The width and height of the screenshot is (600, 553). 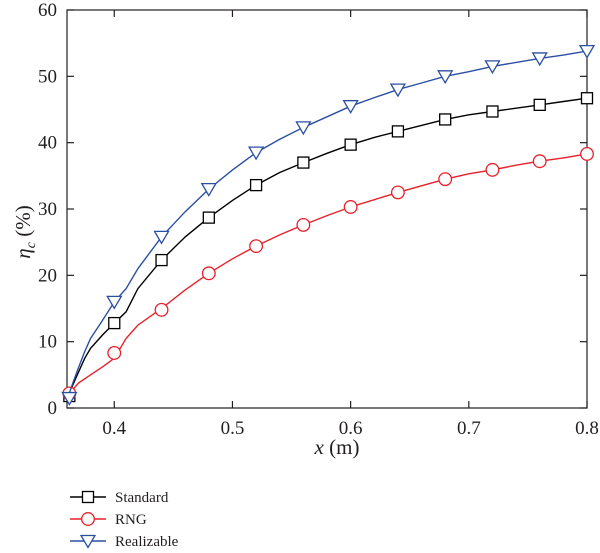 What do you see at coordinates (351, 428) in the screenshot?
I see `x-tick-label: 0.6` at bounding box center [351, 428].